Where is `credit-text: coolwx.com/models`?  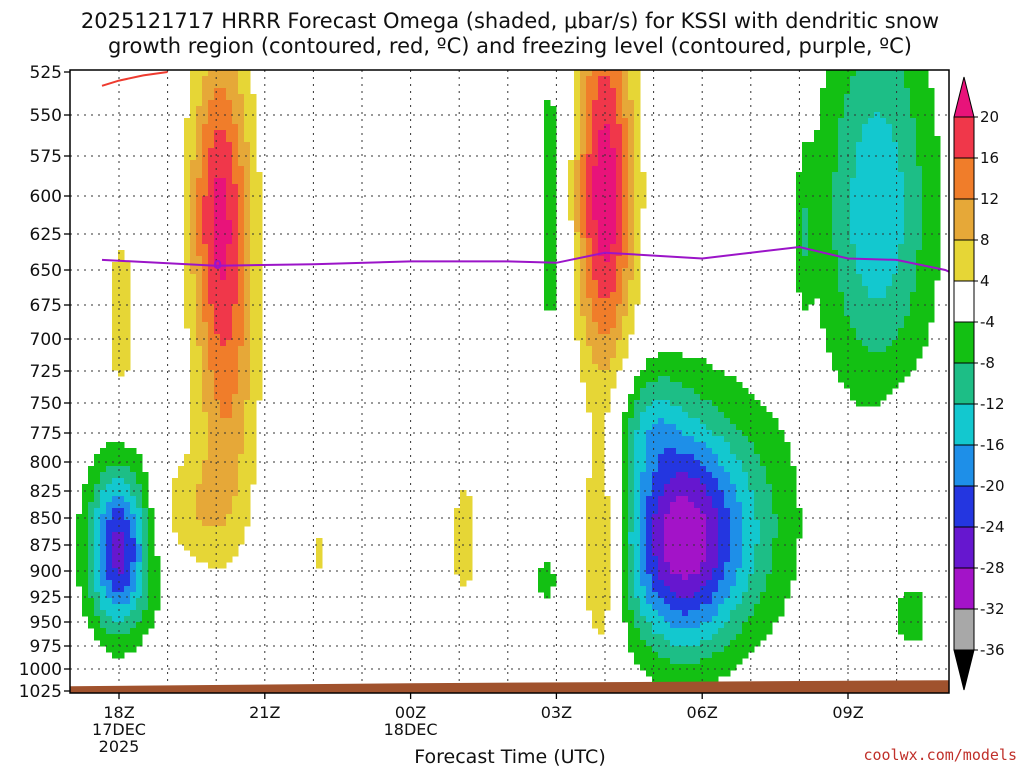
credit-text: coolwx.com/models is located at coordinates (940, 755).